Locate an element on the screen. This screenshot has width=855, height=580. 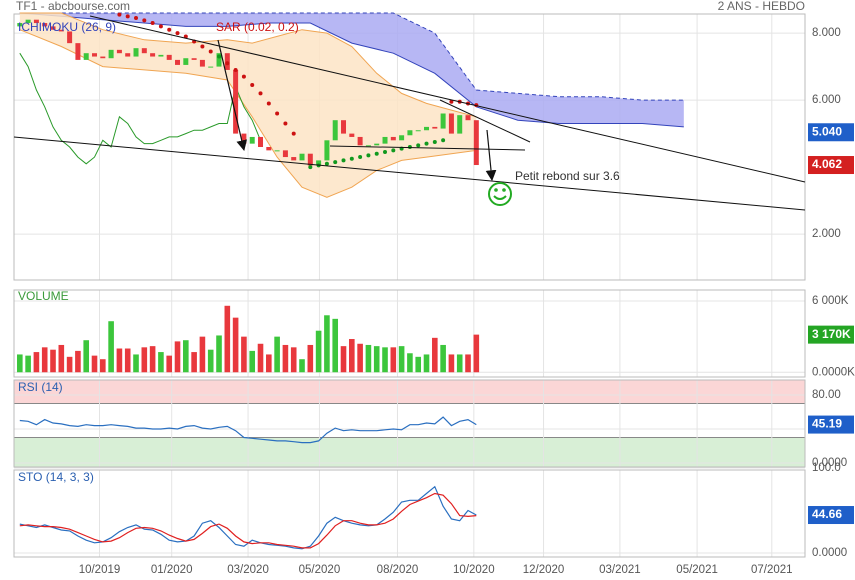
x-tick-label: 07/2021 is located at coordinates (772, 570).